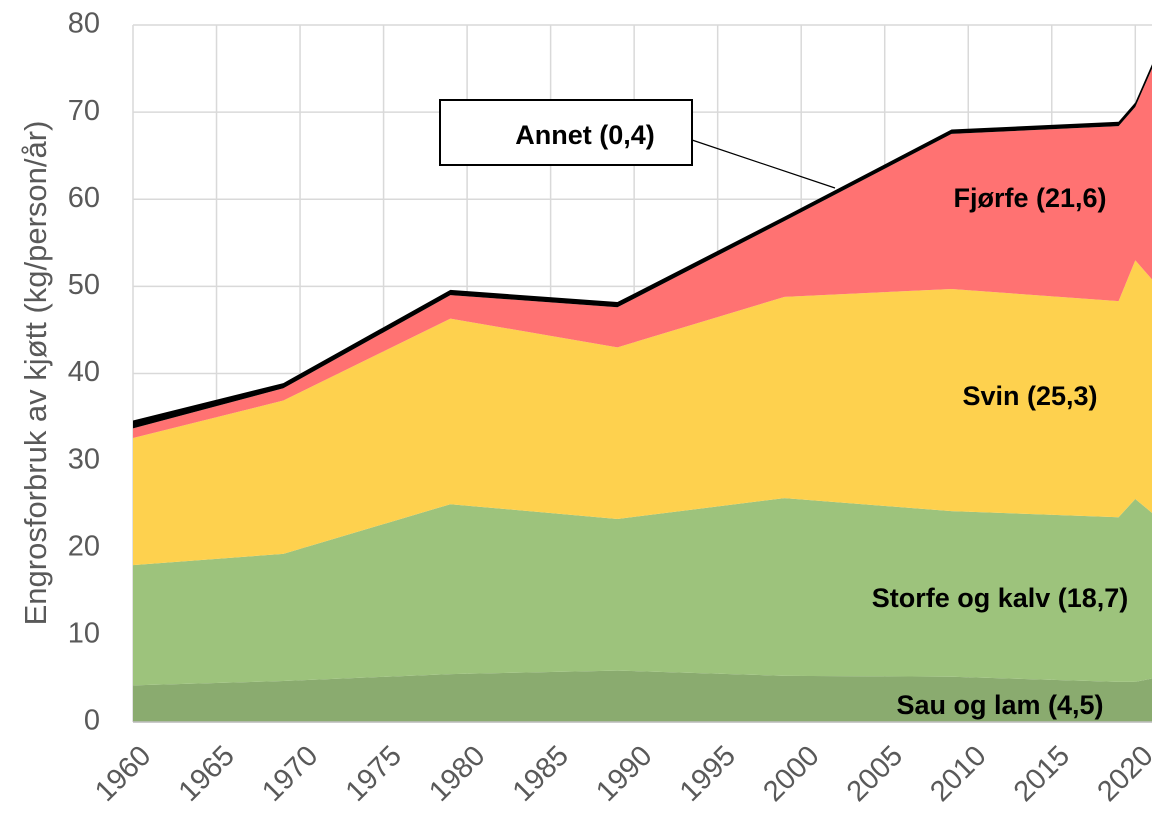  What do you see at coordinates (374, 774) in the screenshot?
I see `x-tick-label: 1975` at bounding box center [374, 774].